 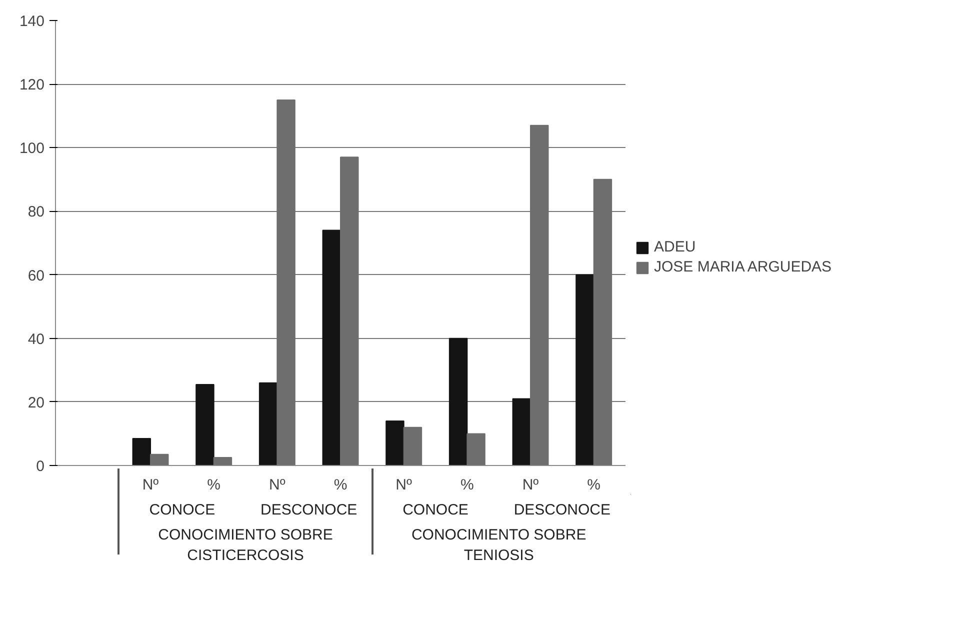 I want to click on text: CONOCIMIENTO SOBRE TENIOSIS, so click(x=498, y=545).